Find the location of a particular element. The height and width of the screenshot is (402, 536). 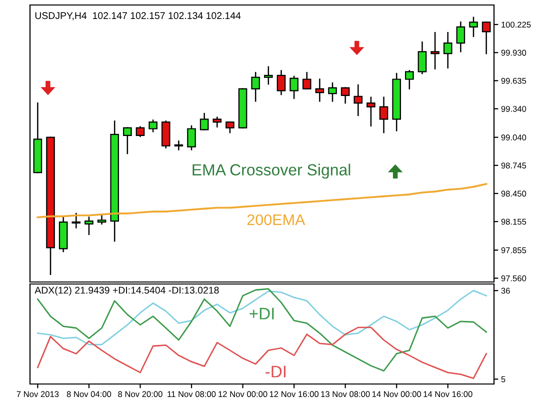

series-label: -DI is located at coordinates (276, 372).